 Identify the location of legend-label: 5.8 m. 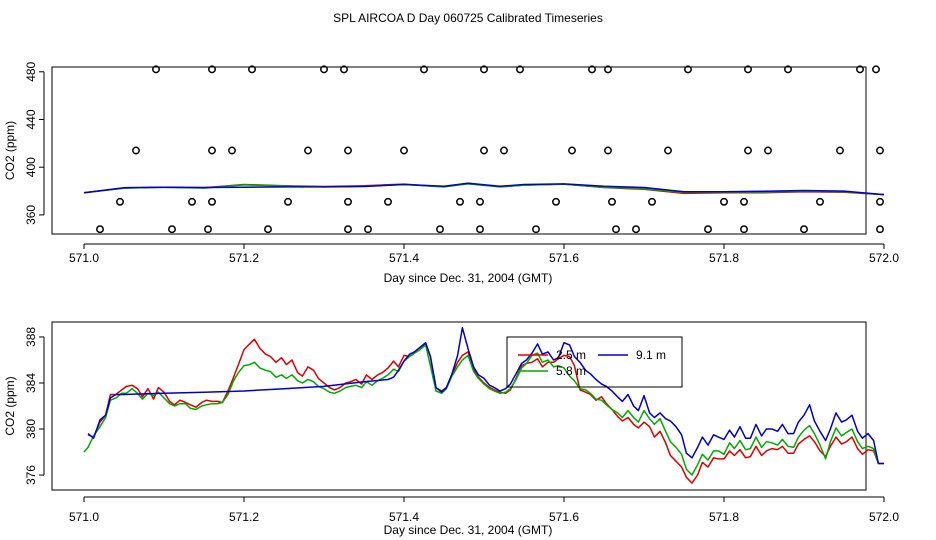
(571, 371).